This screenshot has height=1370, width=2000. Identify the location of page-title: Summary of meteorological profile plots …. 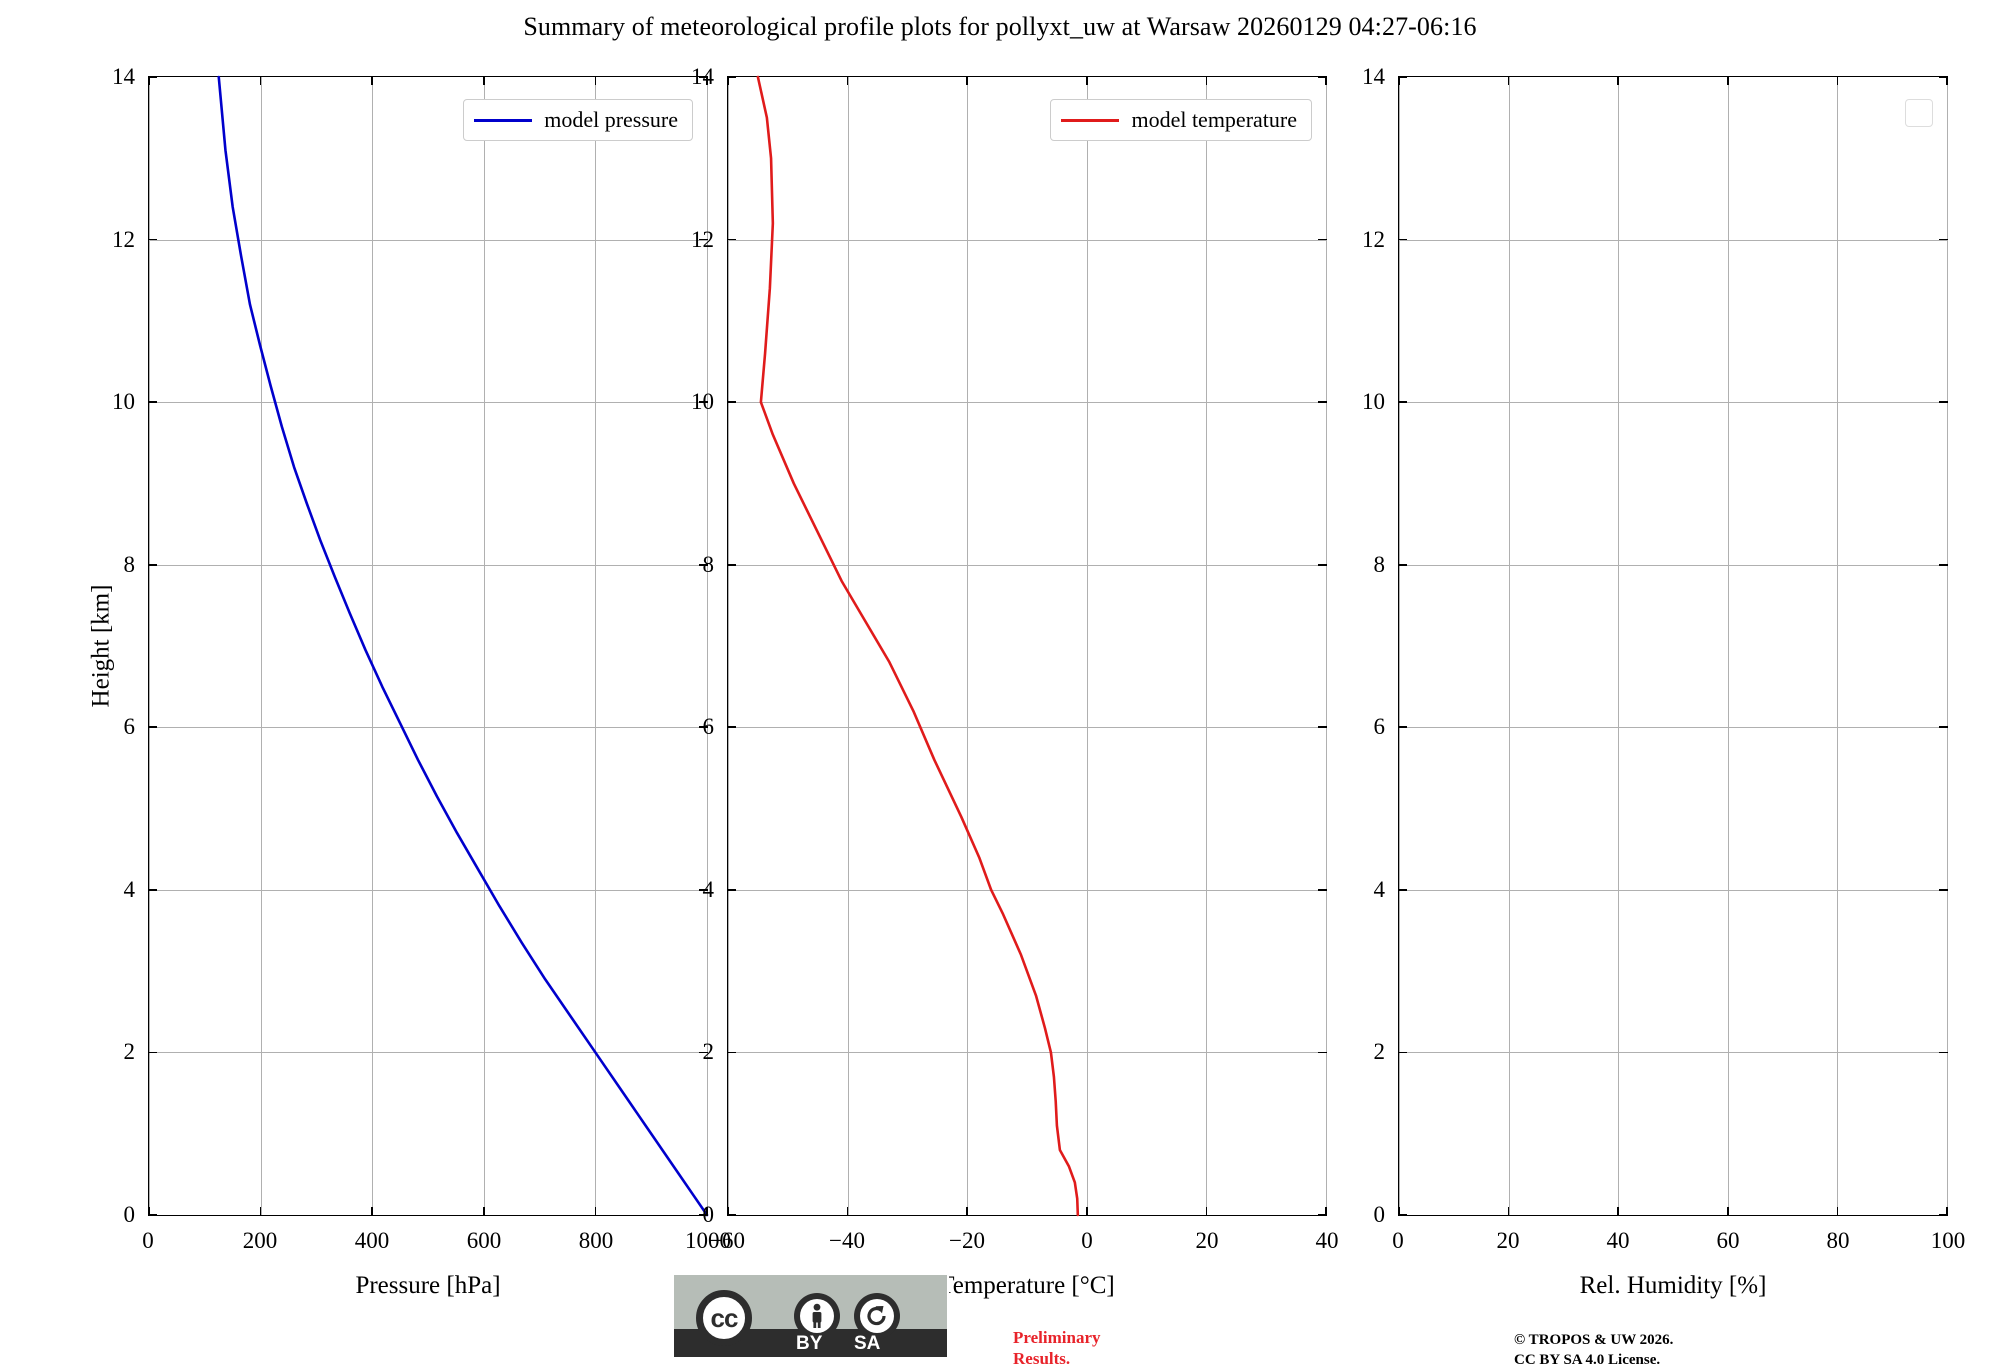
(1000, 27).